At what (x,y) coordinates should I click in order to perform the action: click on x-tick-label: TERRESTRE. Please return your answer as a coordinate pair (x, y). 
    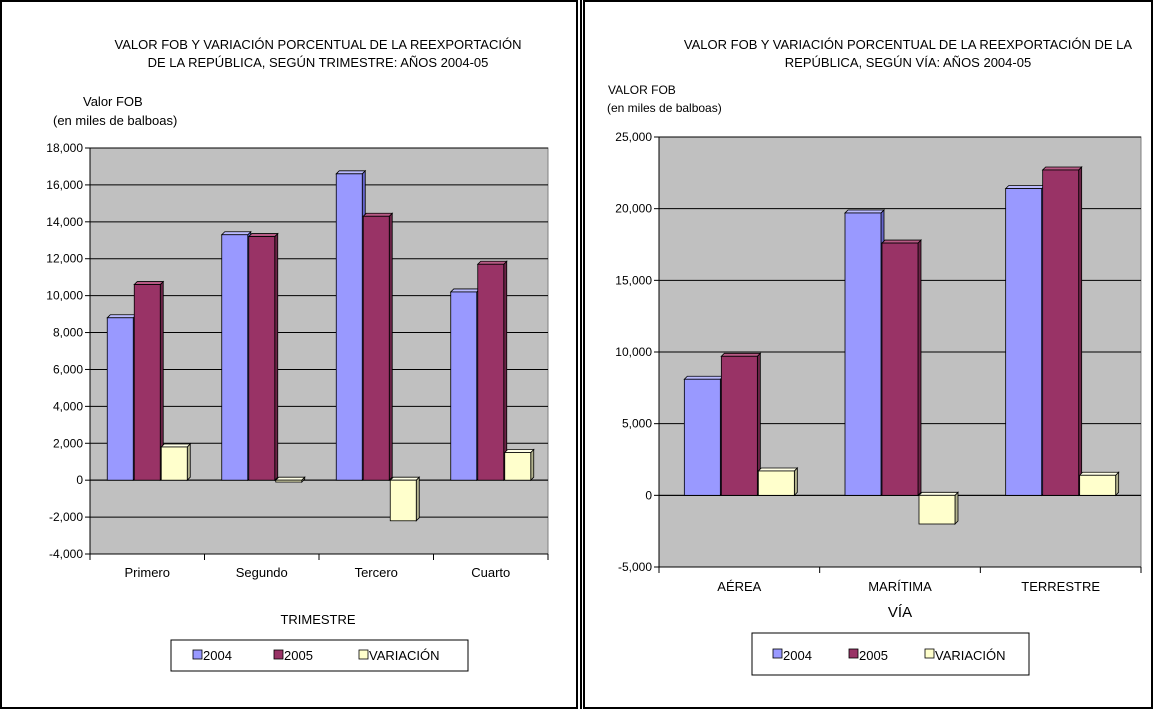
    Looking at the image, I should click on (1060, 586).